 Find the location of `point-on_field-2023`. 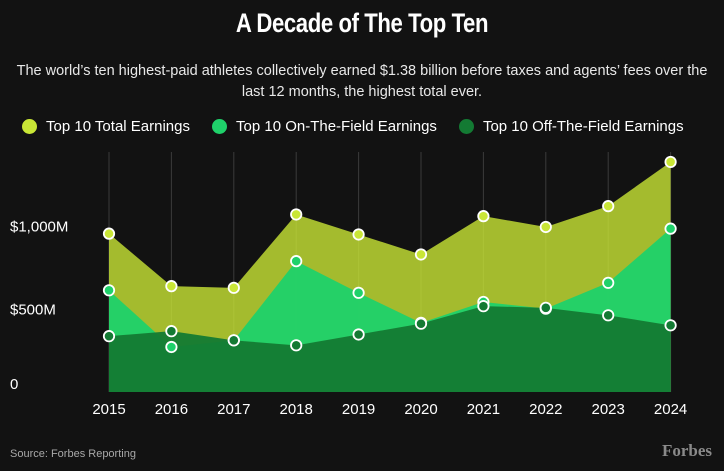

point-on_field-2023 is located at coordinates (608, 282).